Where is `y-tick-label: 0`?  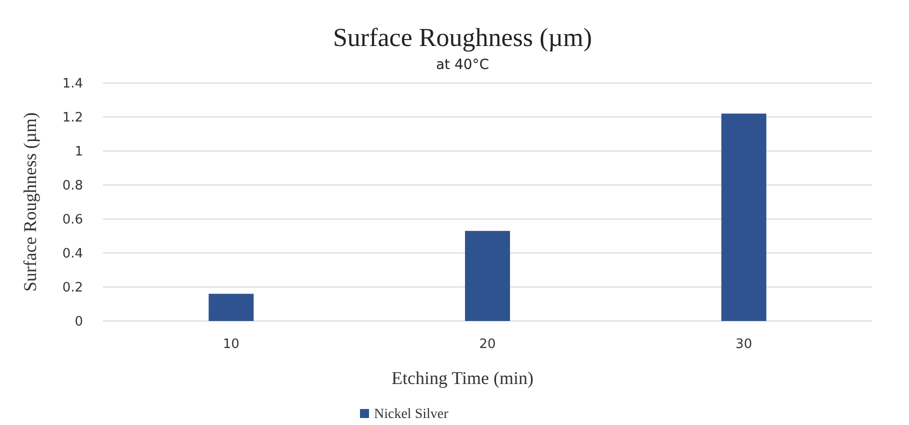
y-tick-label: 0 is located at coordinates (78, 322).